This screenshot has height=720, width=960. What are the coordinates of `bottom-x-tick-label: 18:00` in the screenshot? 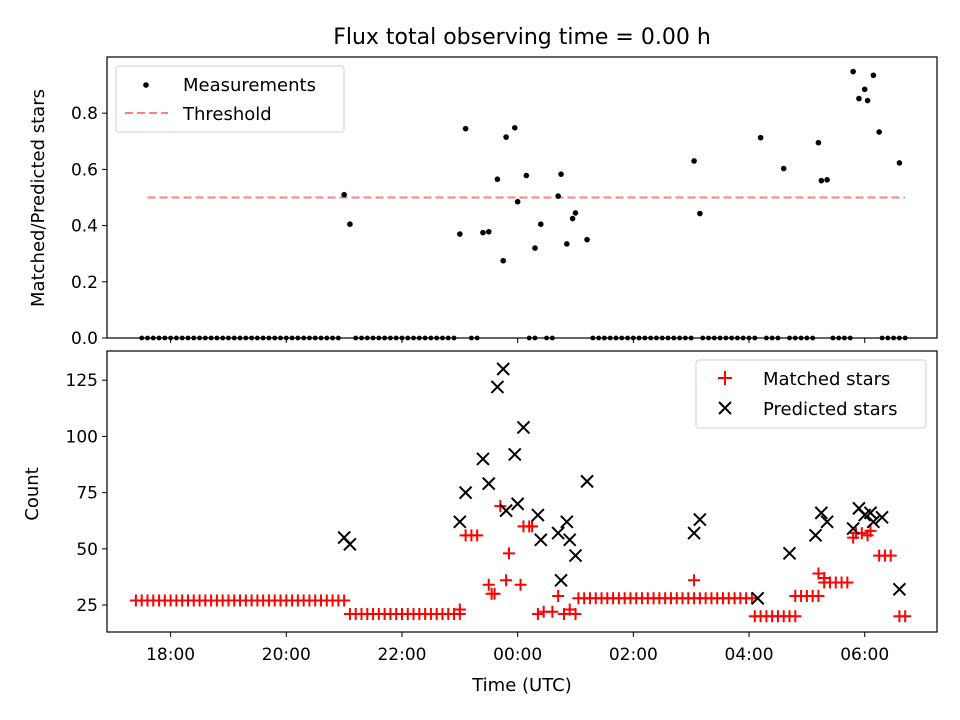 It's located at (170, 655).